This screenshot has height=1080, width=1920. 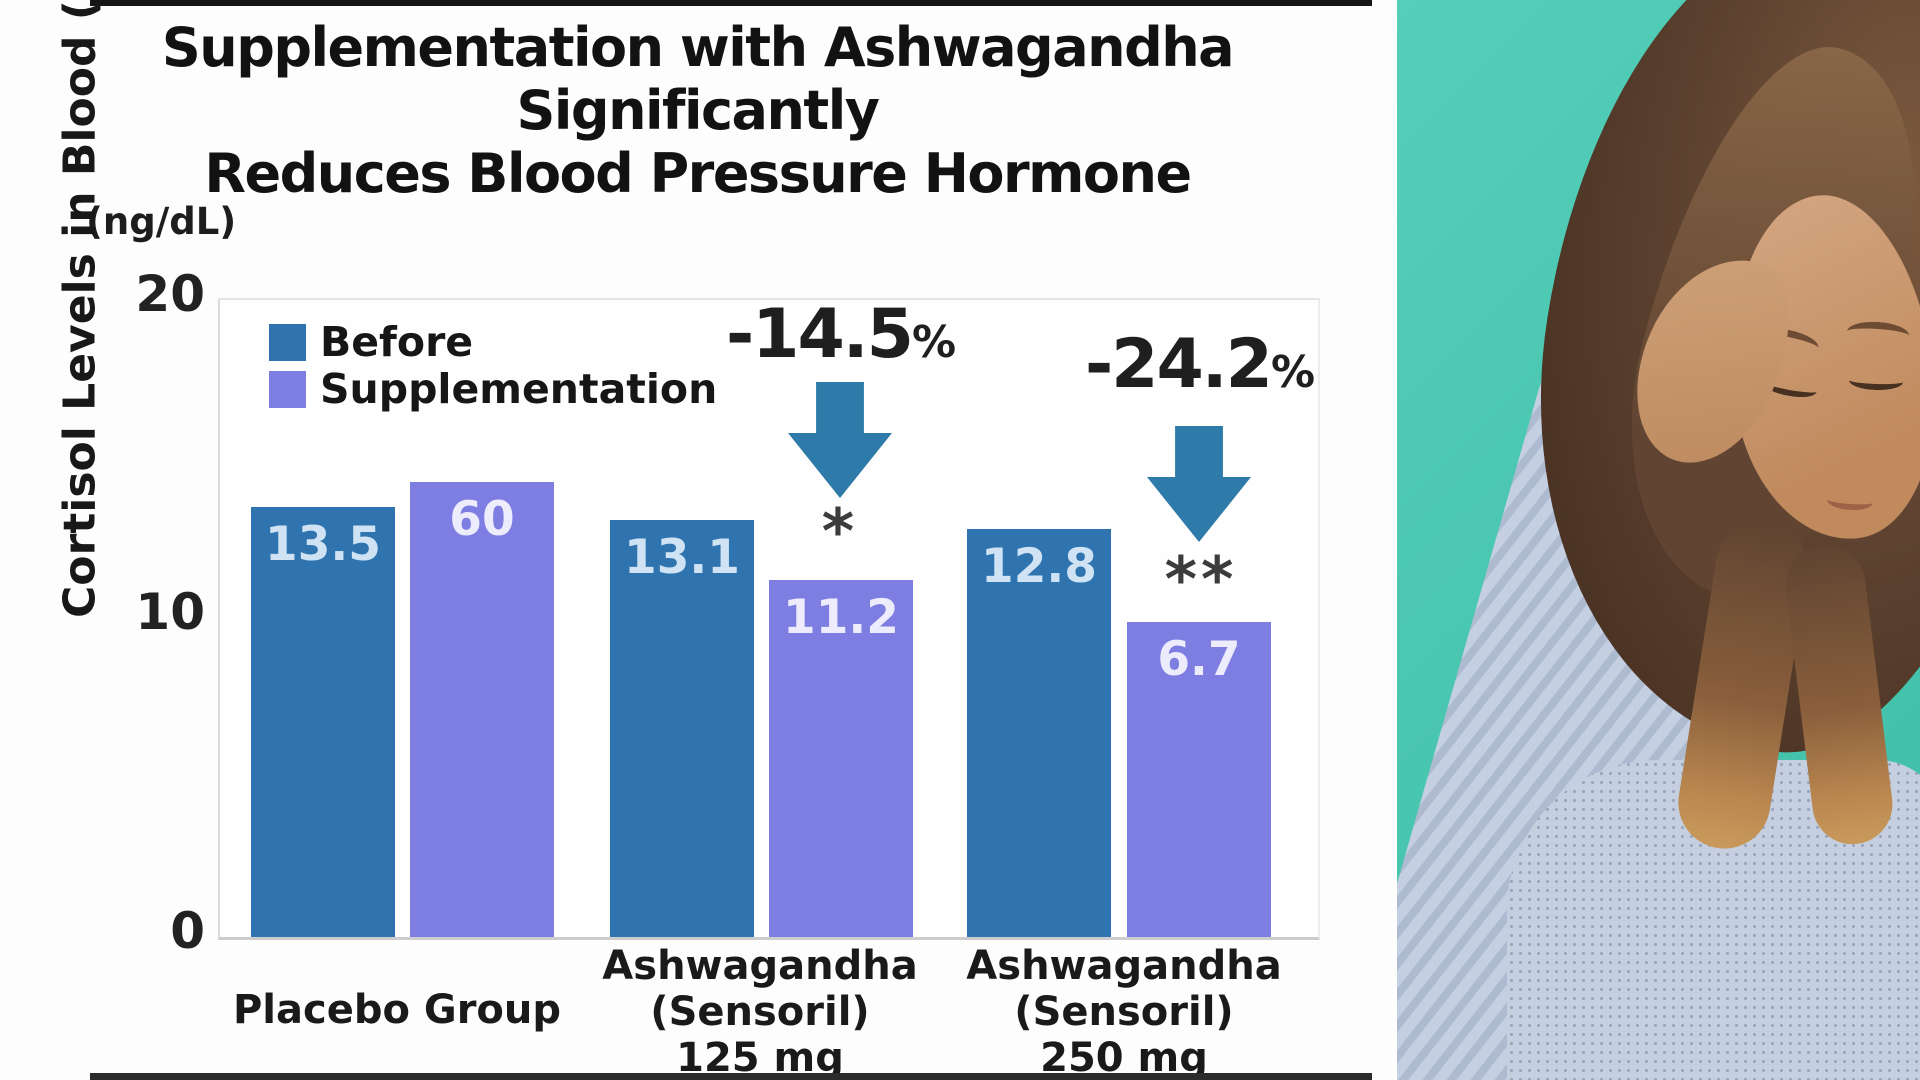 I want to click on bar-250mg-before: 12.8, so click(x=1039, y=733).